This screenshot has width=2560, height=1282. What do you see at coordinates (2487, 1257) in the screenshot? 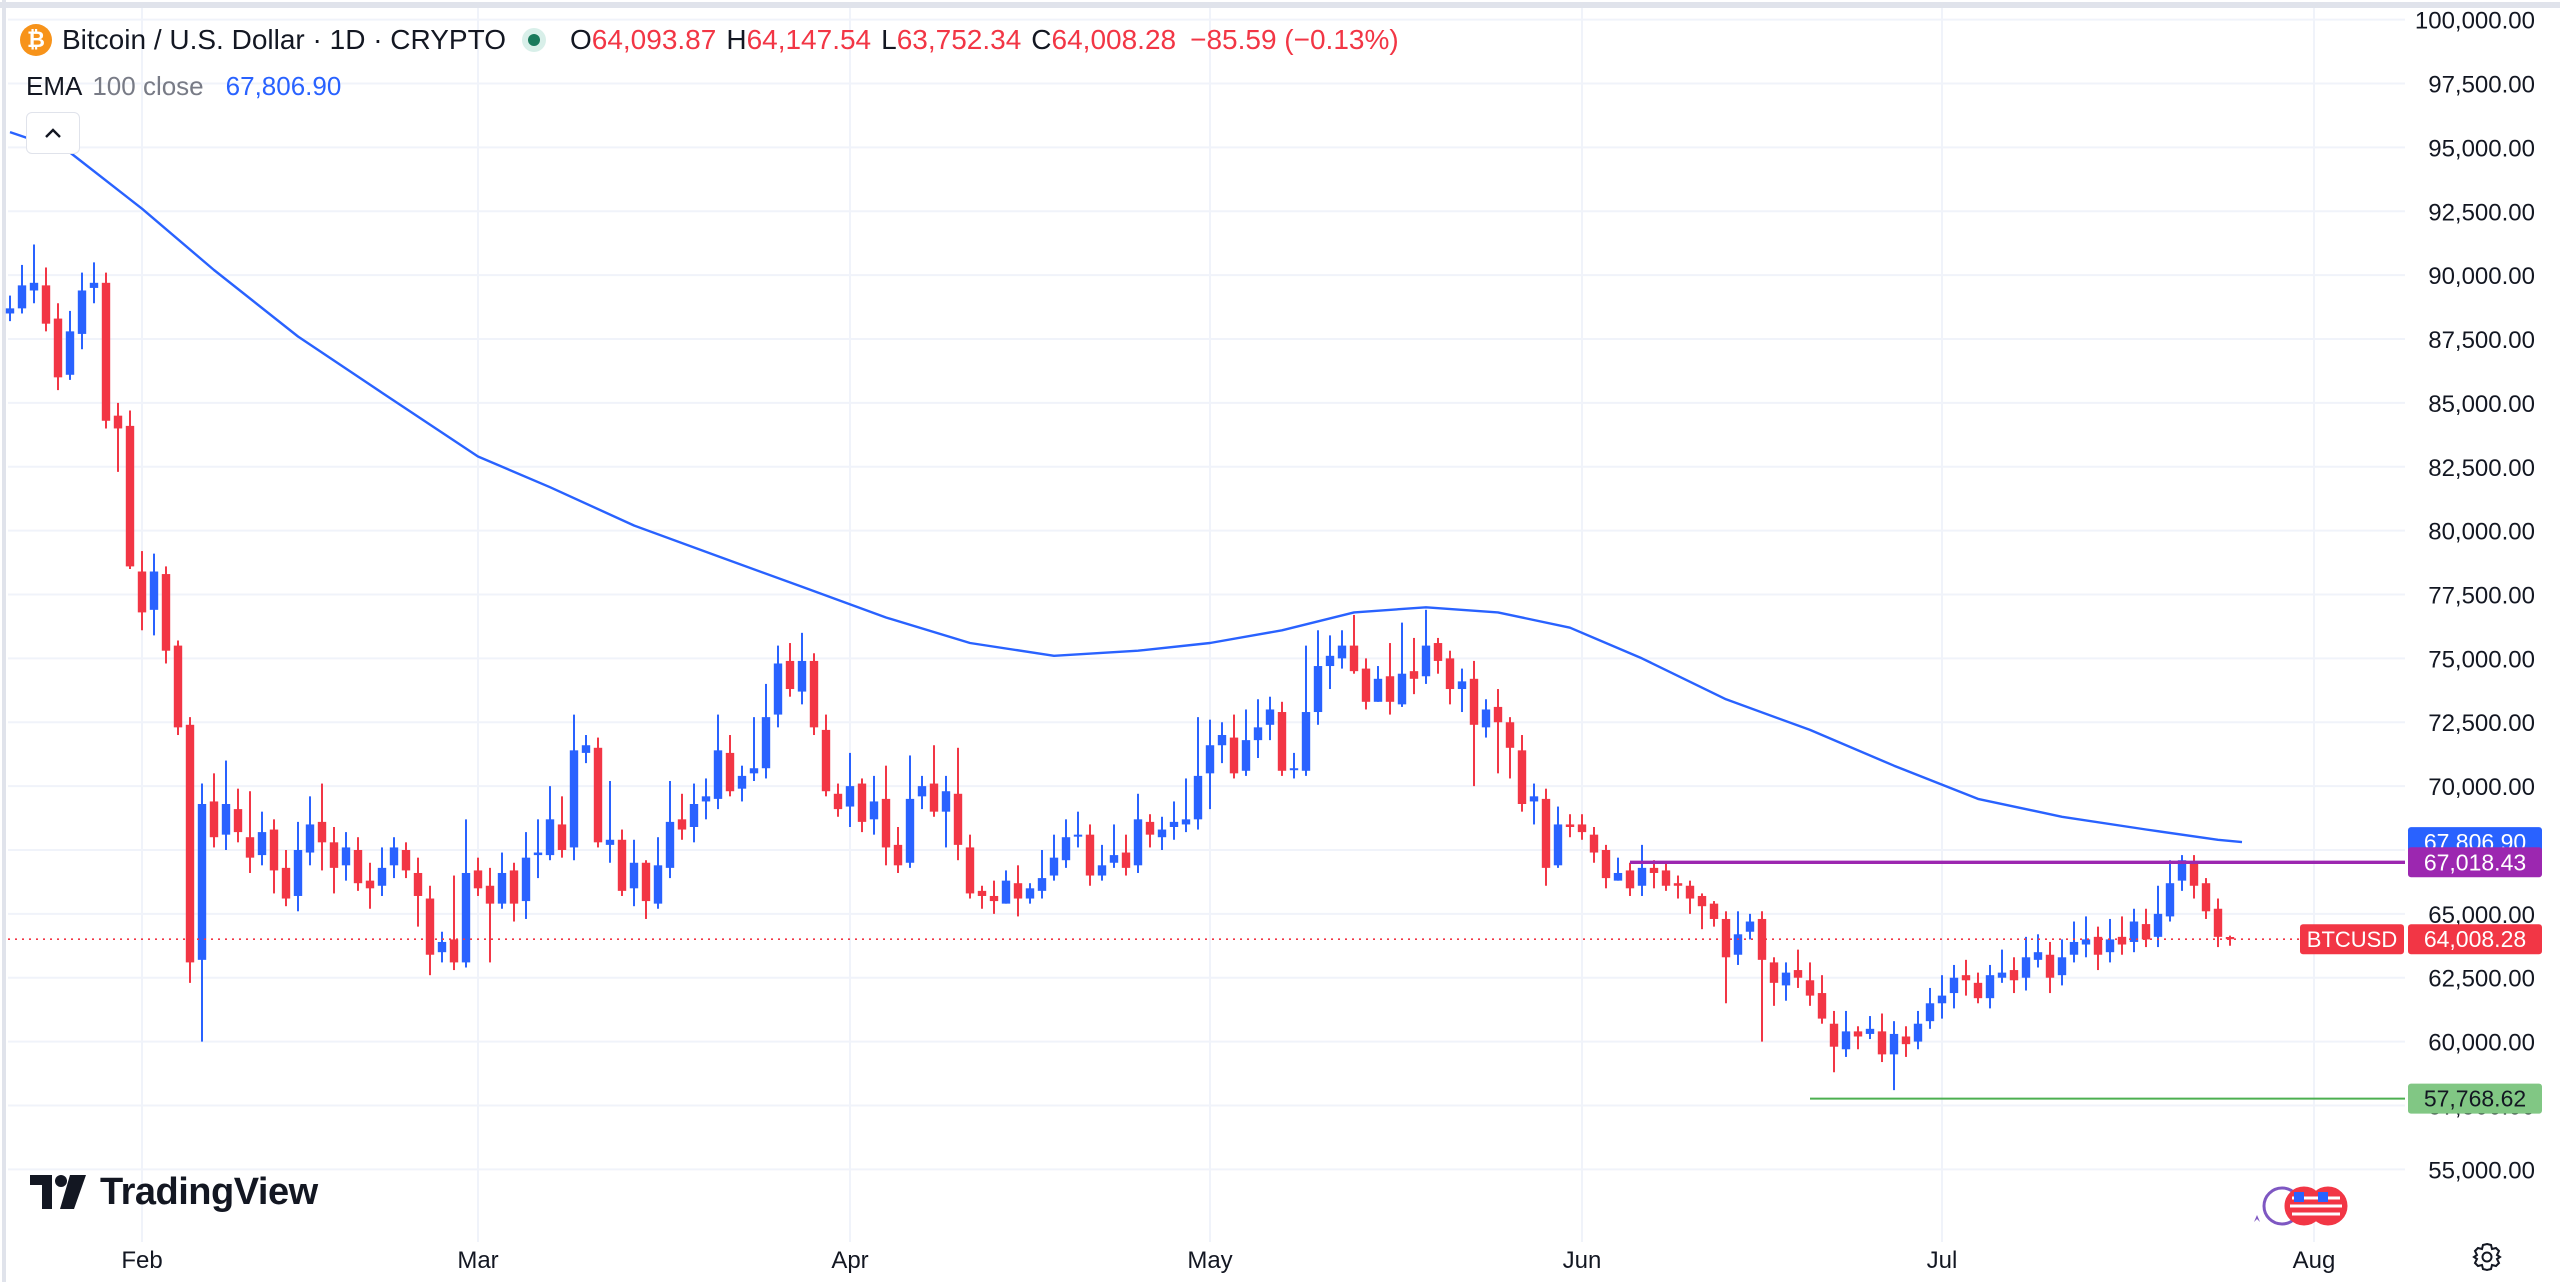
I see `gear-icon` at bounding box center [2487, 1257].